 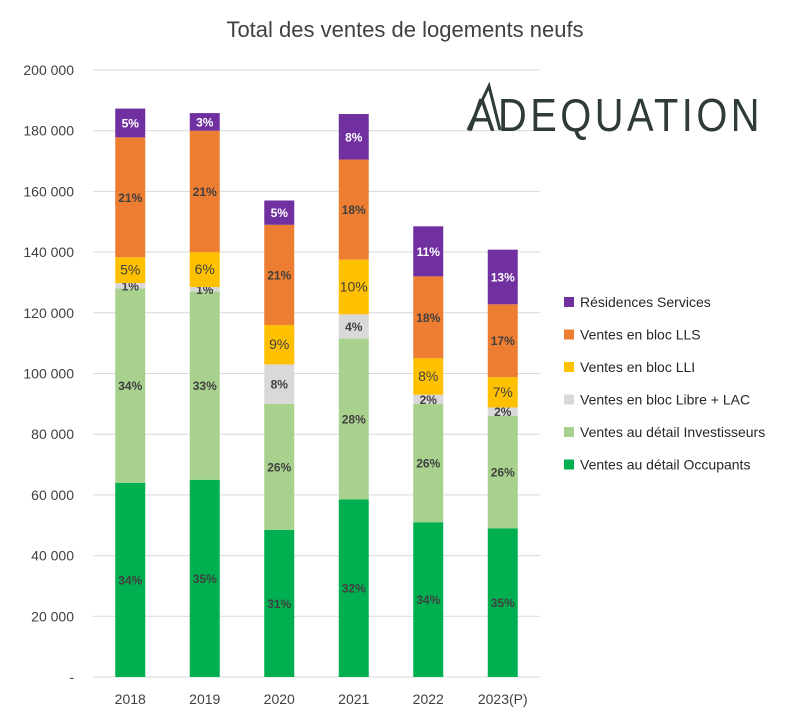 I want to click on x-axis-ticks: 2018 2019 2020 2021 2022 2023(P), so click(x=321, y=699).